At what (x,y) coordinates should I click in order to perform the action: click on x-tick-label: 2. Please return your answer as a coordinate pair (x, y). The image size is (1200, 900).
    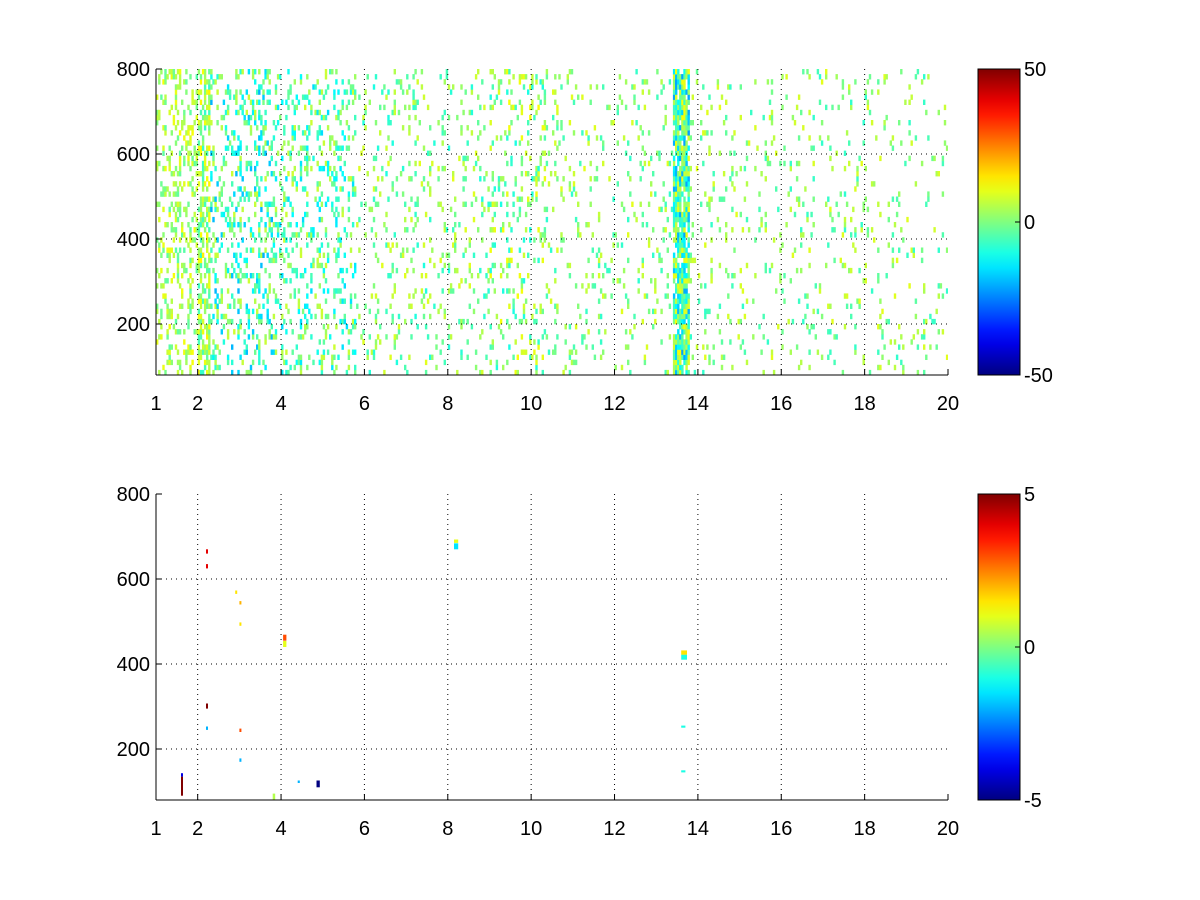
    Looking at the image, I should click on (197, 829).